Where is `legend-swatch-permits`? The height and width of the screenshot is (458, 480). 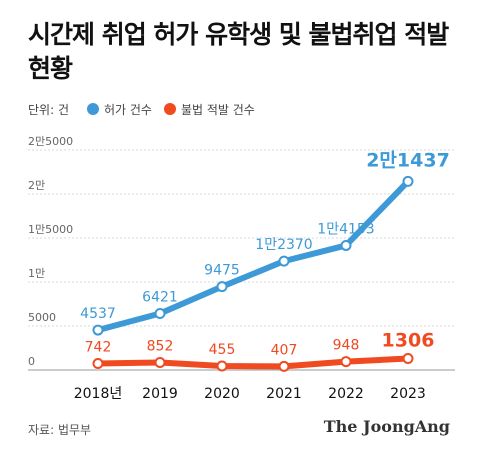 legend-swatch-permits is located at coordinates (92, 109).